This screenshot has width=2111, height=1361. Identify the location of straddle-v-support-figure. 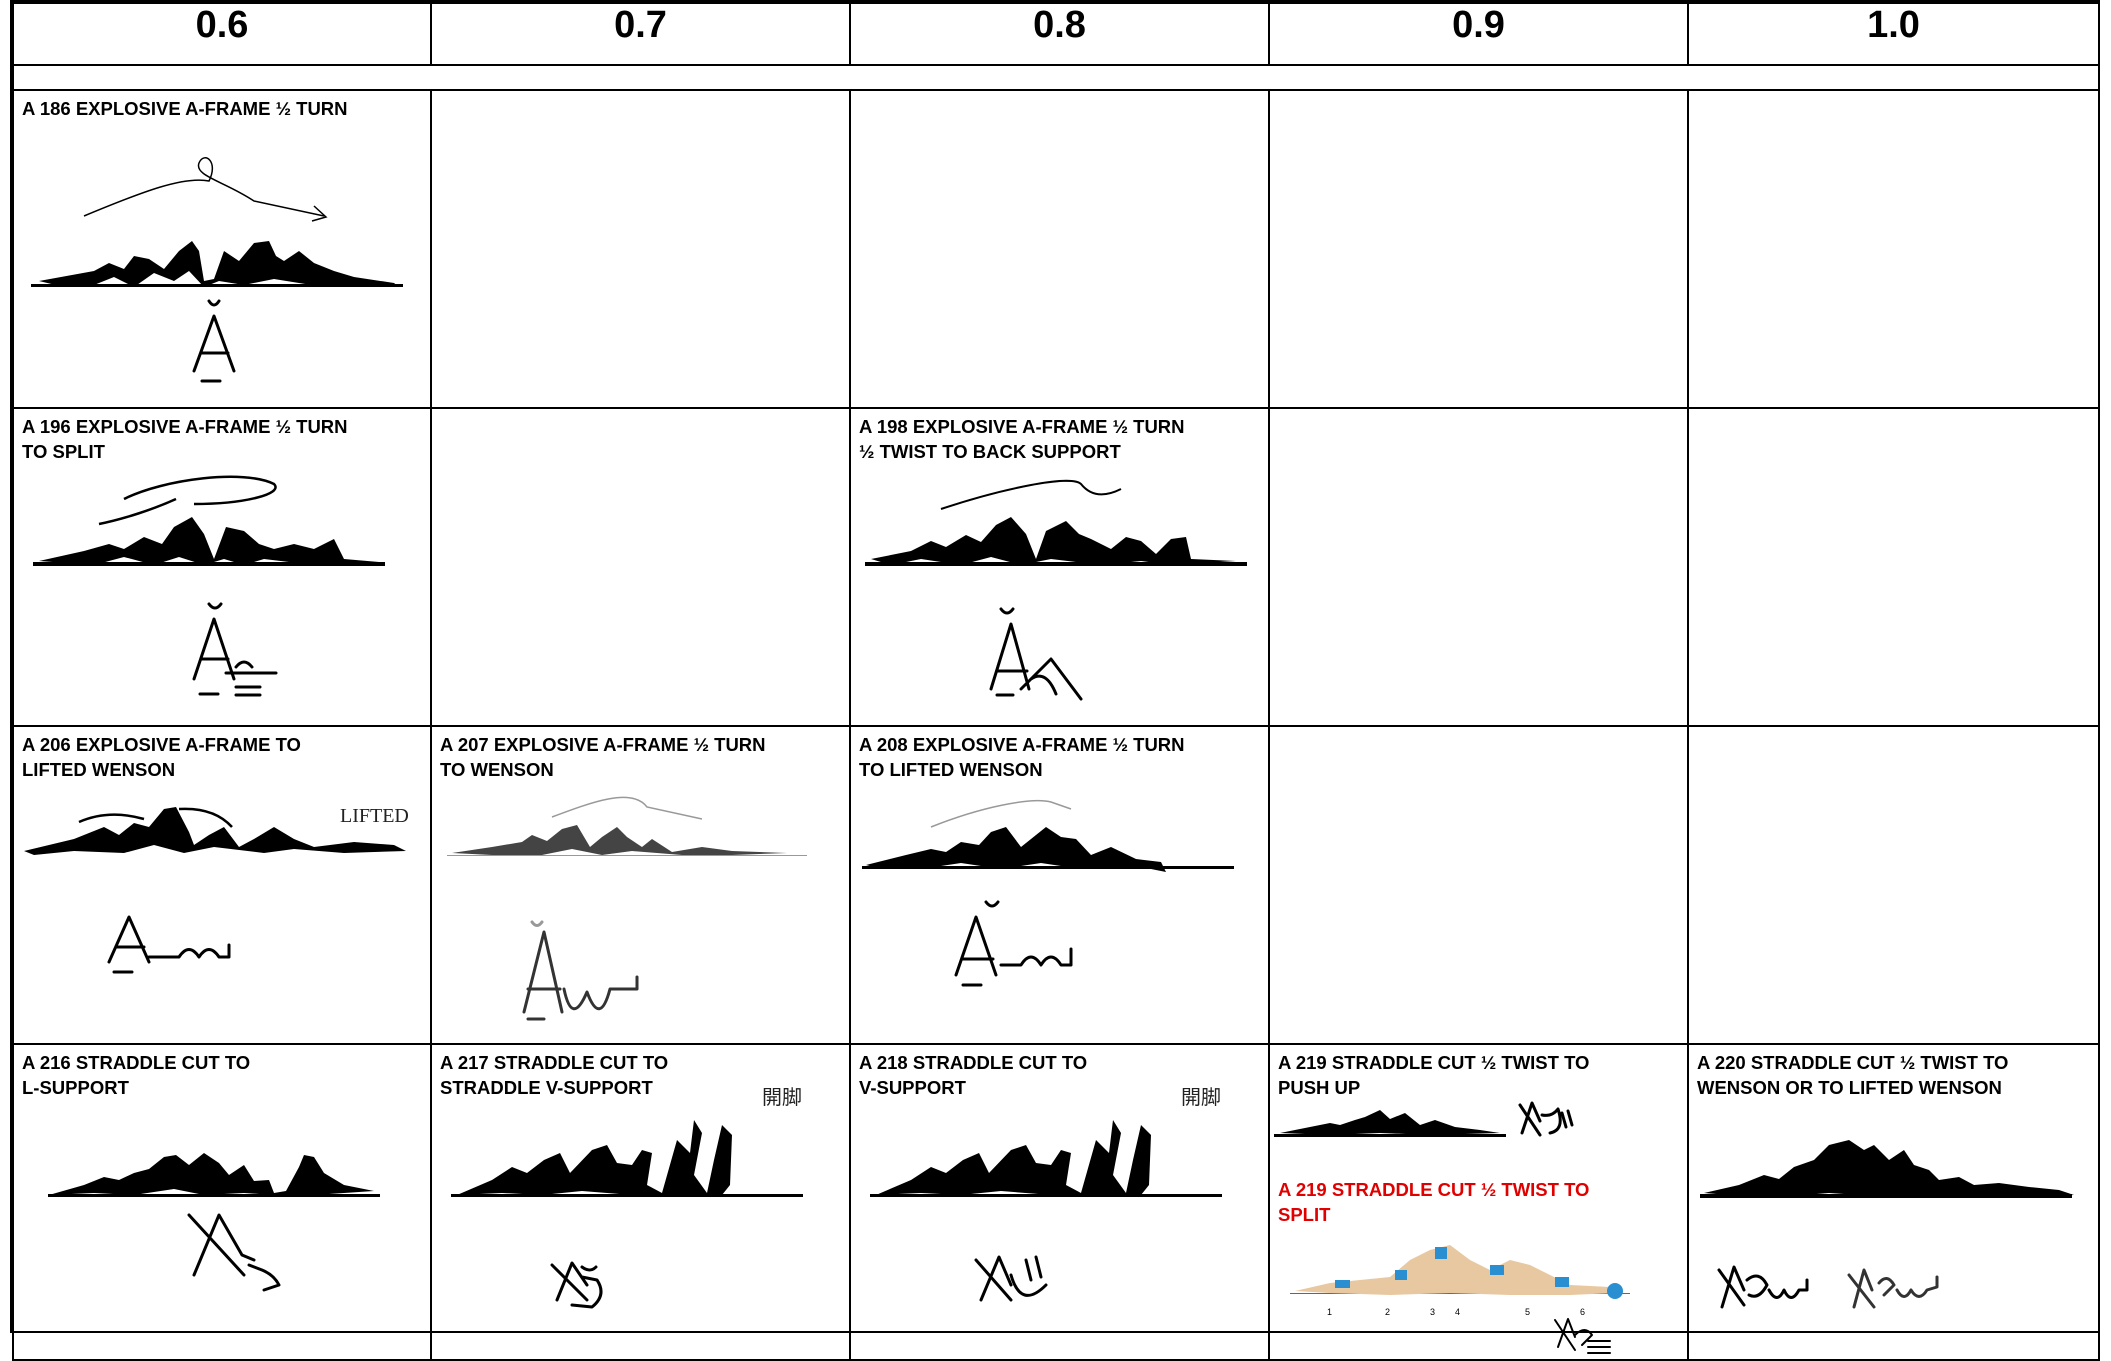
(627, 1214).